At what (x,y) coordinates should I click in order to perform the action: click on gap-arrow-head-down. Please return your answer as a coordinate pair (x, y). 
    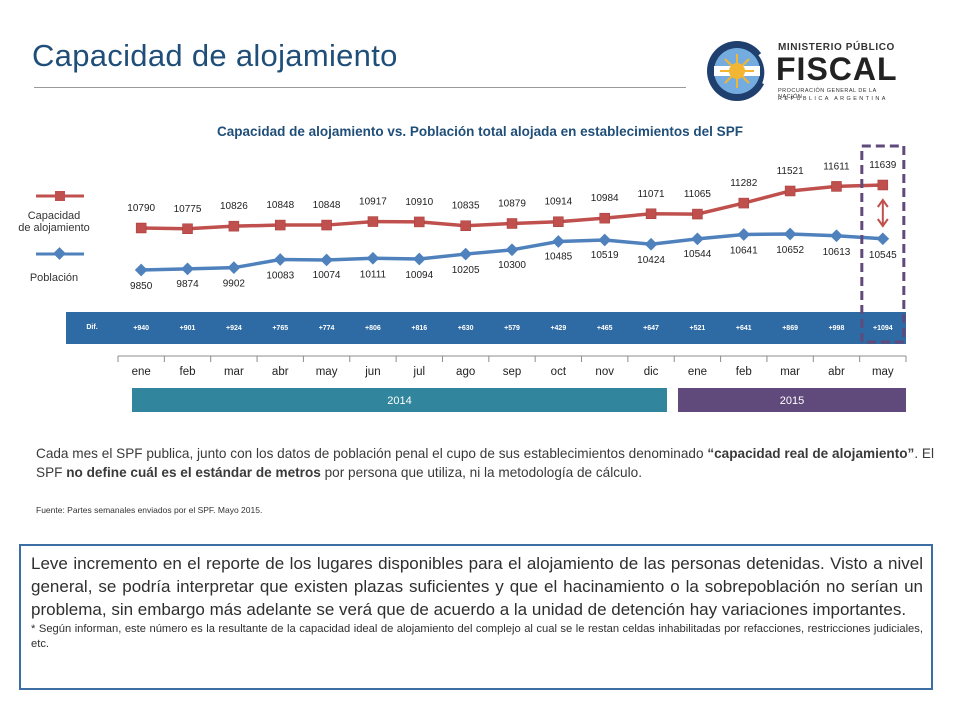
    Looking at the image, I should click on (883, 223).